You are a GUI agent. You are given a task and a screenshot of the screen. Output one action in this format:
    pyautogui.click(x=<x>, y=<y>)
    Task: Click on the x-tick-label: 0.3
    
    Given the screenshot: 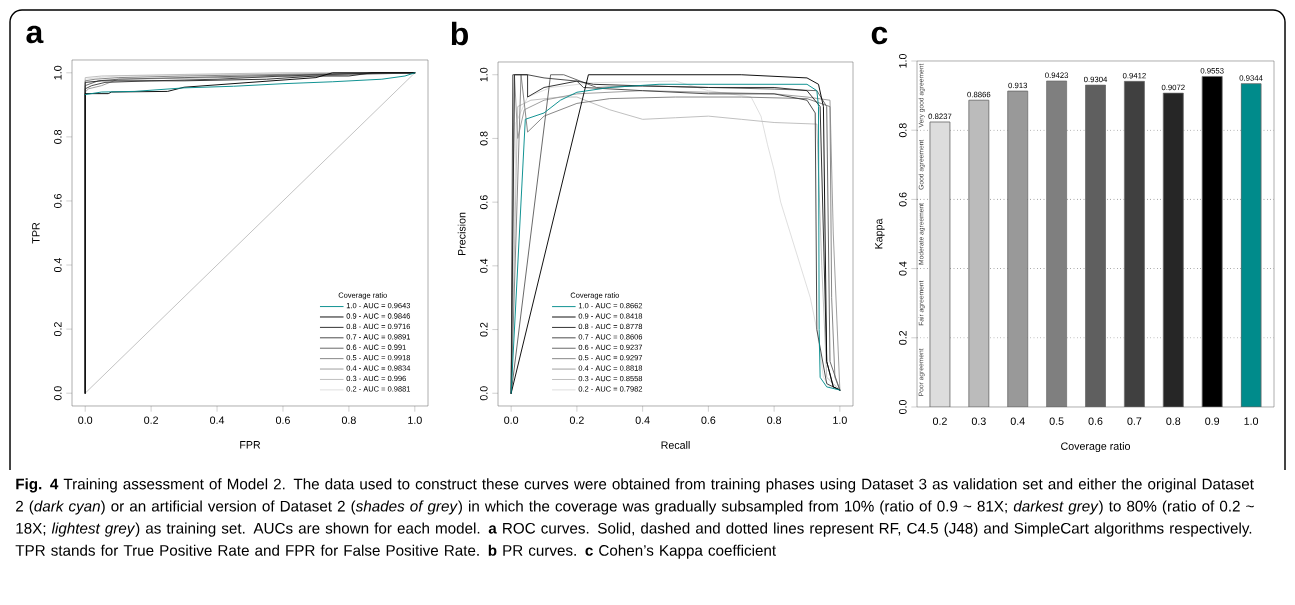 What is the action you would take?
    pyautogui.click(x=978, y=421)
    